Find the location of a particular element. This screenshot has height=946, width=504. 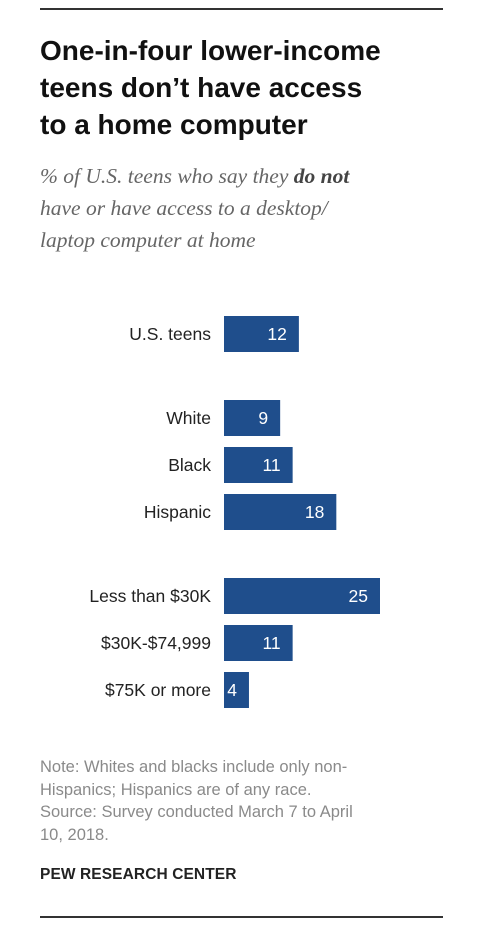

bottom-rule is located at coordinates (241, 917).